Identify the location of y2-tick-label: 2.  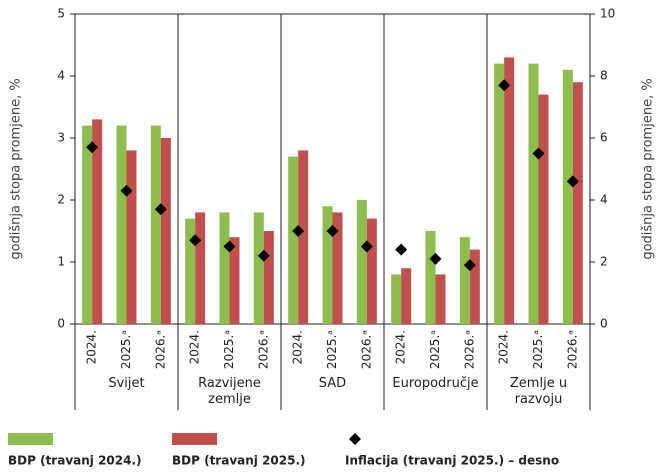
(604, 262).